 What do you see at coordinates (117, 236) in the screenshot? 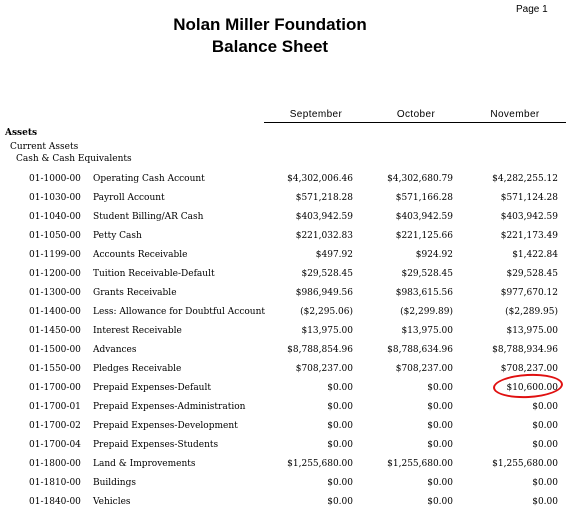
I see `account-description: Petty Cash` at bounding box center [117, 236].